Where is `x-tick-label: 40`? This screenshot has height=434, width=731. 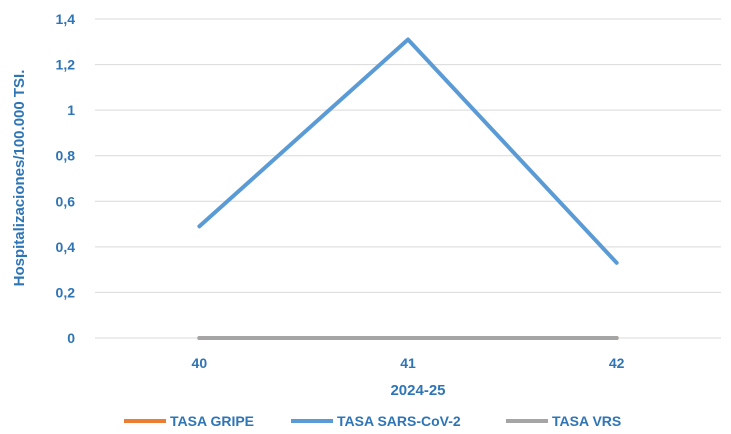
x-tick-label: 40 is located at coordinates (200, 363).